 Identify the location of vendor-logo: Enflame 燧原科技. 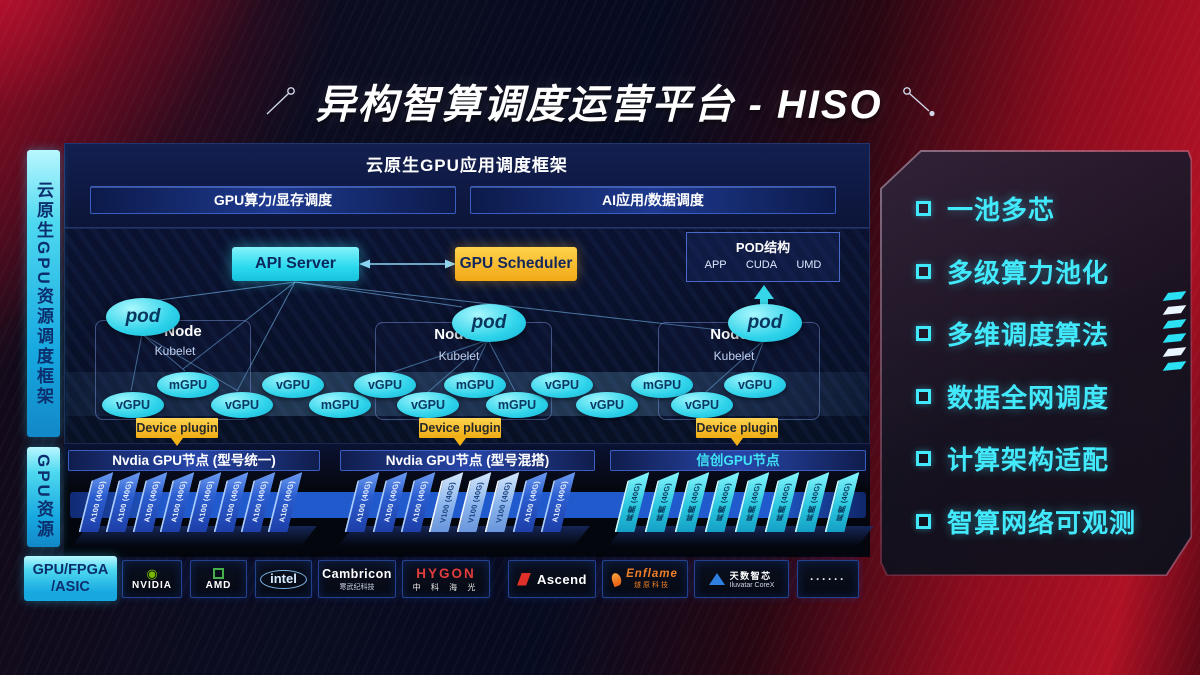
(645, 579).